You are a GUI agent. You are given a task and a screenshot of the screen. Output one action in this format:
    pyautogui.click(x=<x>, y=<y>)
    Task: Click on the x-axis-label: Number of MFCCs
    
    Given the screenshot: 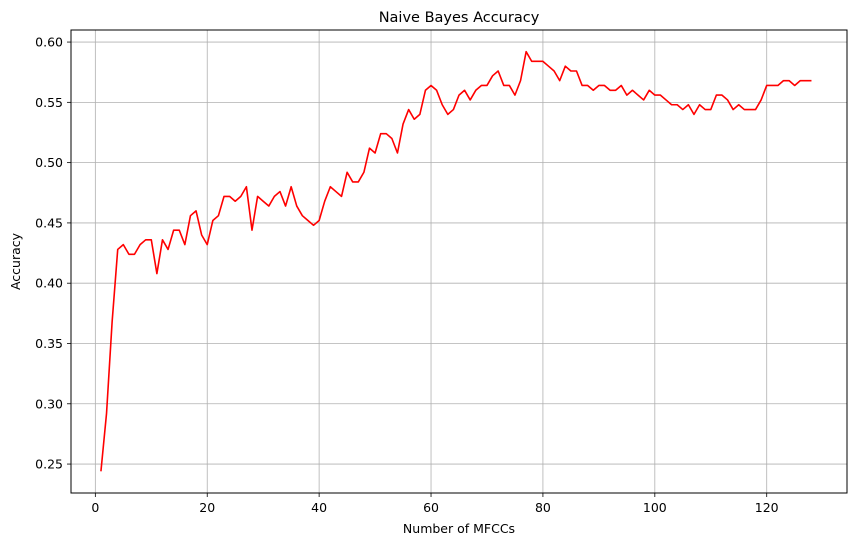 What is the action you would take?
    pyautogui.click(x=459, y=528)
    